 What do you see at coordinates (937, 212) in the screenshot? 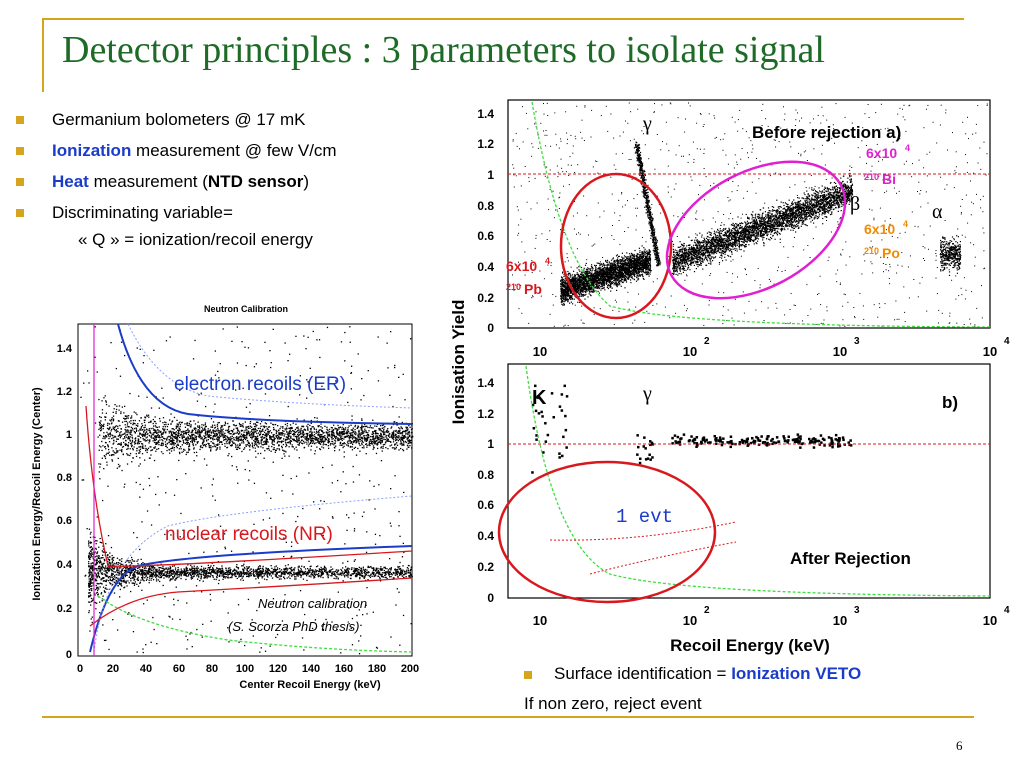
I see `alpha-label: α` at bounding box center [937, 212].